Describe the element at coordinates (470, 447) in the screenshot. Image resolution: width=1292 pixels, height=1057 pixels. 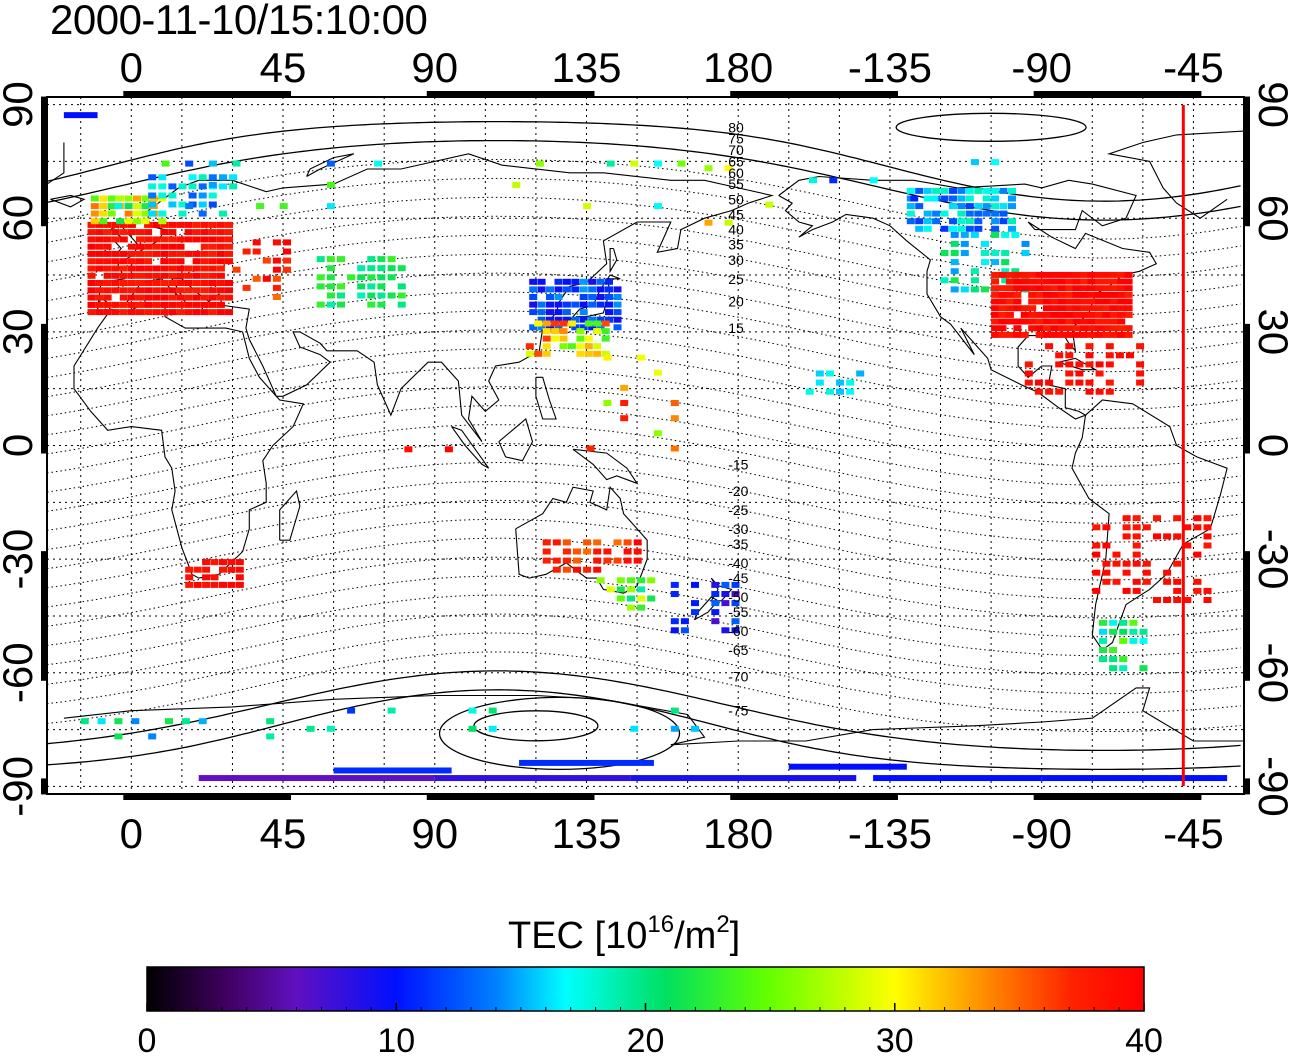
I see `coast-sumatra` at that location.